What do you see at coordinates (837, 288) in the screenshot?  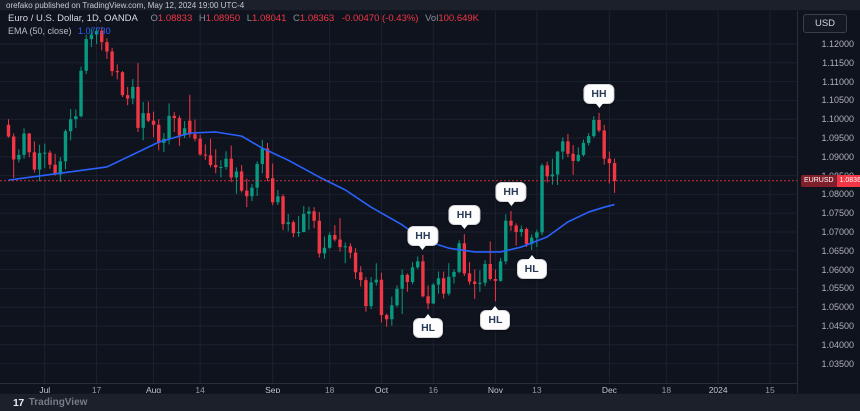 I see `price-tick-label: 1.05500` at bounding box center [837, 288].